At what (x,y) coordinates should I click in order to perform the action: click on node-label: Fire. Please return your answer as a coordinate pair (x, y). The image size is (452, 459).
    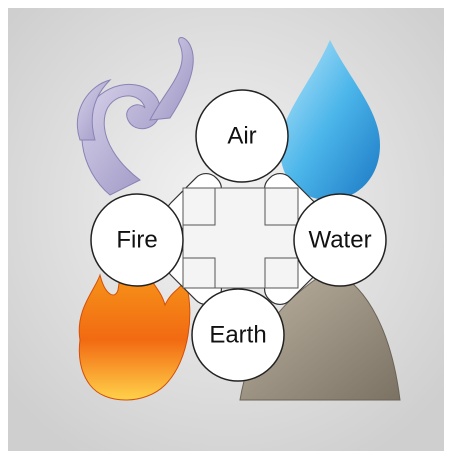
    Looking at the image, I should click on (136, 239).